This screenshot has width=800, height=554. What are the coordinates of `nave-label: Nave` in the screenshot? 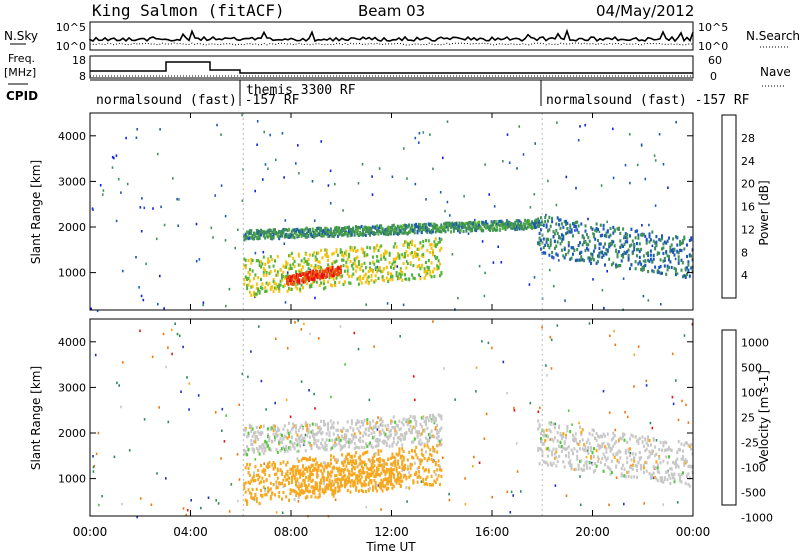 It's located at (775, 72).